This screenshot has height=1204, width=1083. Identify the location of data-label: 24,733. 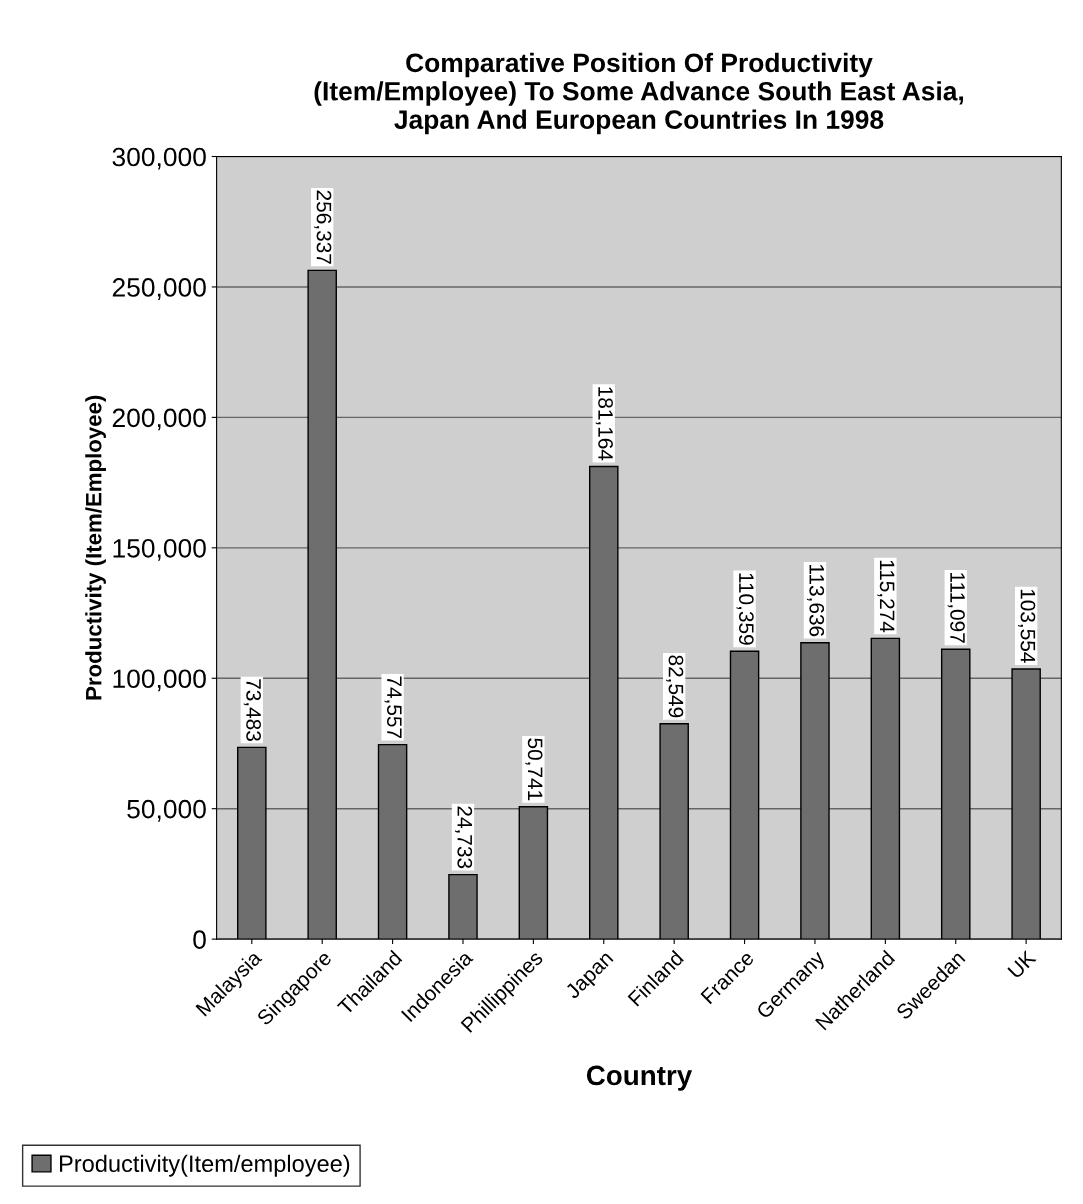
(463, 837).